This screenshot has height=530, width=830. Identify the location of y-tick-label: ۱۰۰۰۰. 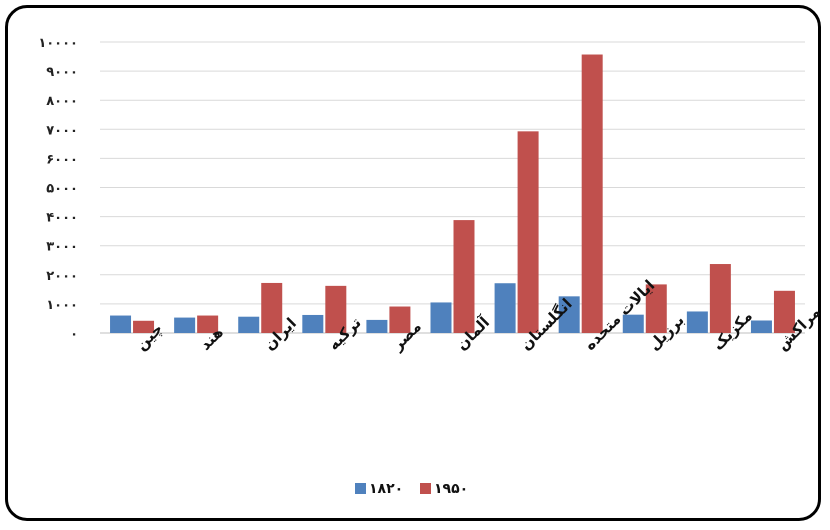
(58, 43).